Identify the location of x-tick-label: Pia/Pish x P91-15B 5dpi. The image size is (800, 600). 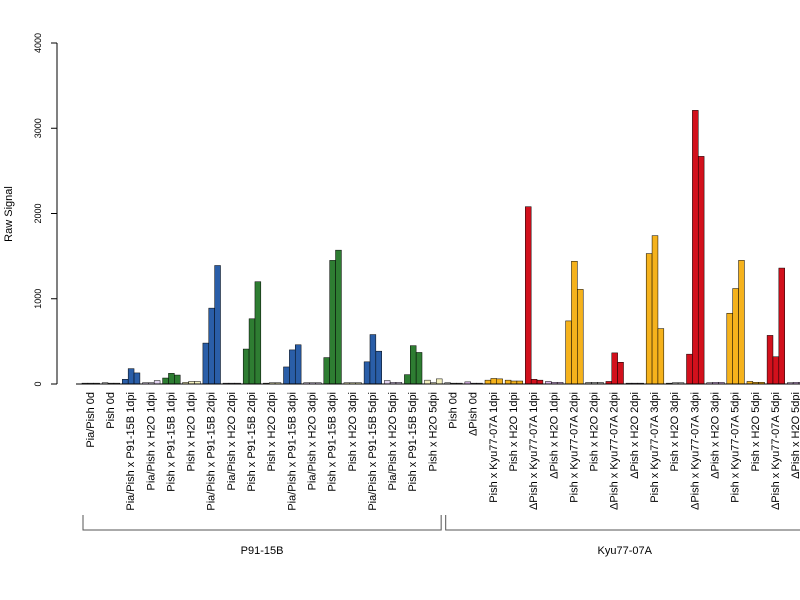
(373, 451).